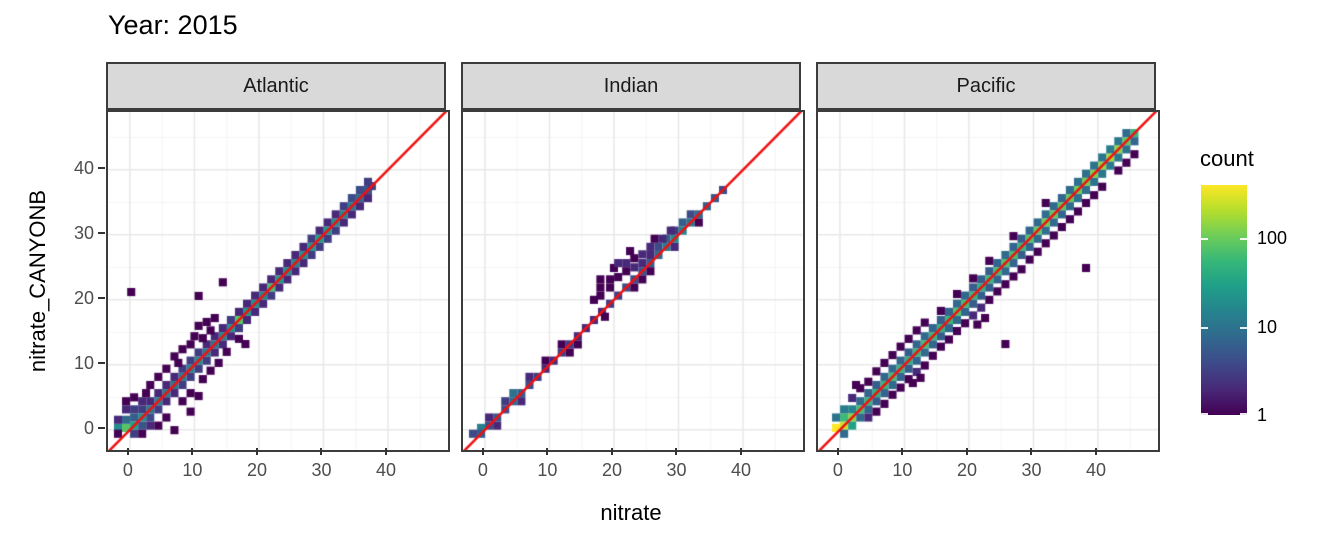 The width and height of the screenshot is (1344, 537). What do you see at coordinates (83, 167) in the screenshot?
I see `y-tick-label: 40` at bounding box center [83, 167].